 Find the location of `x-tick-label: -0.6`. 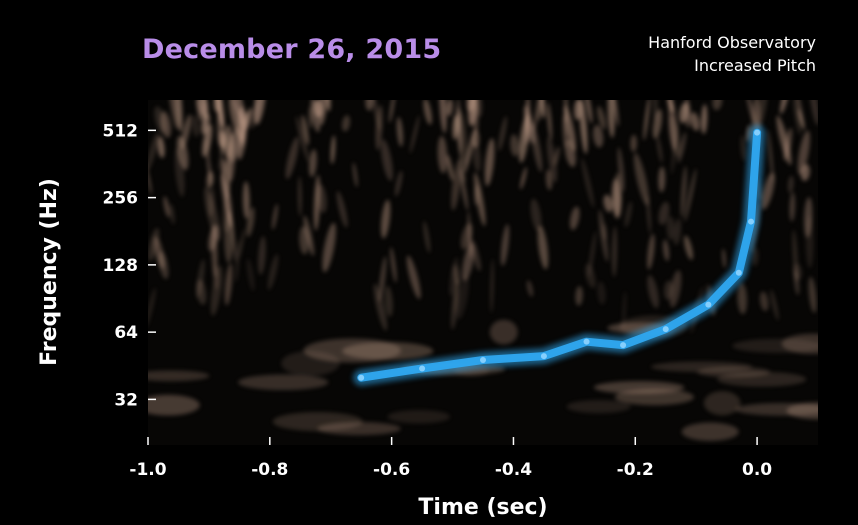

x-tick-label: -0.6 is located at coordinates (391, 470).